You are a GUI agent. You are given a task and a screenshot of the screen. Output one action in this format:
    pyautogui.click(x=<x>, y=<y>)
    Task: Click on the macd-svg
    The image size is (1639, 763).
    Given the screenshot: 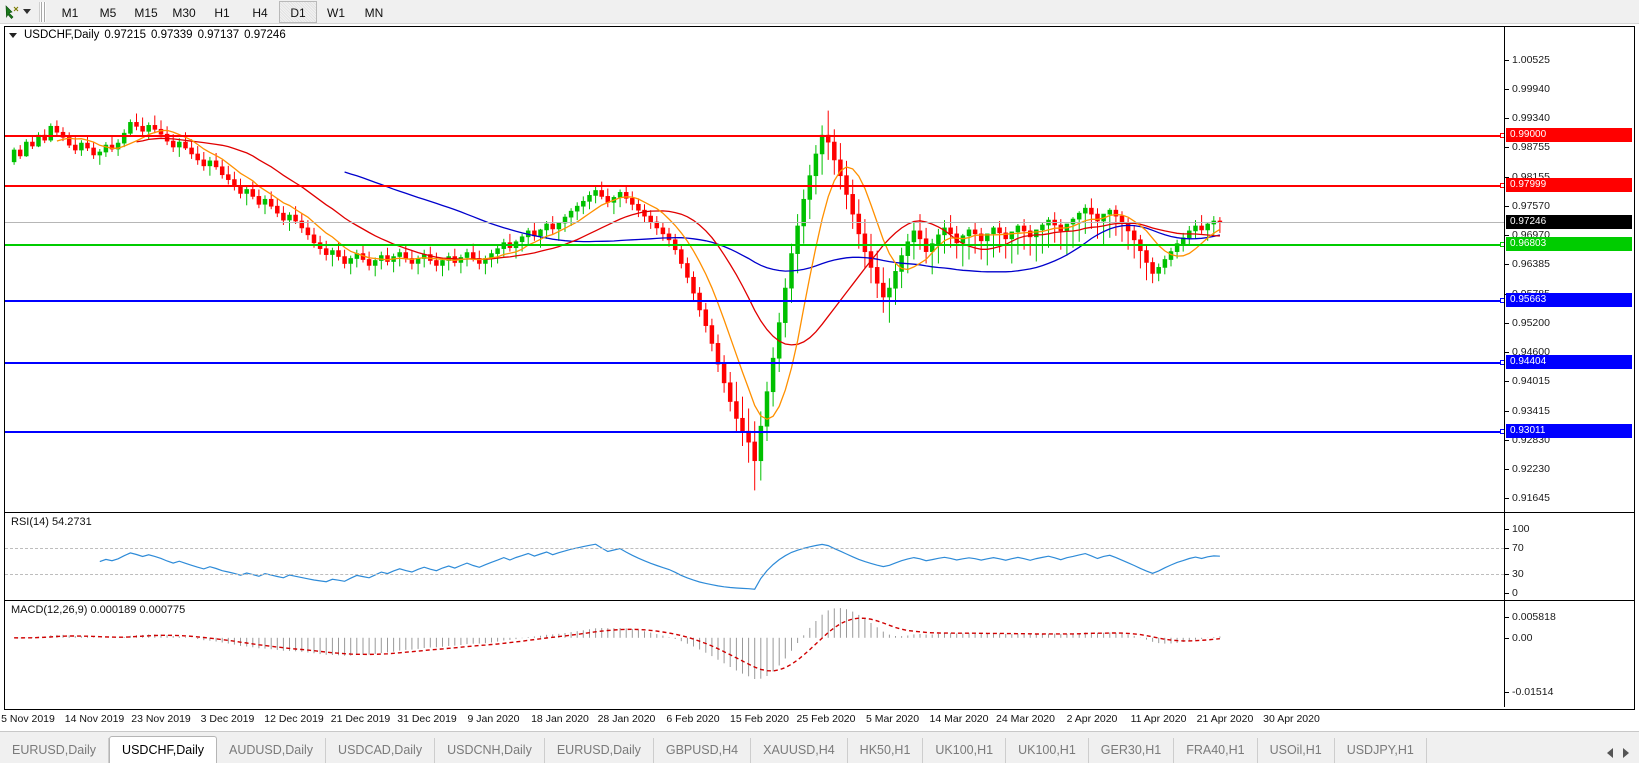 What is the action you would take?
    pyautogui.click(x=617, y=643)
    